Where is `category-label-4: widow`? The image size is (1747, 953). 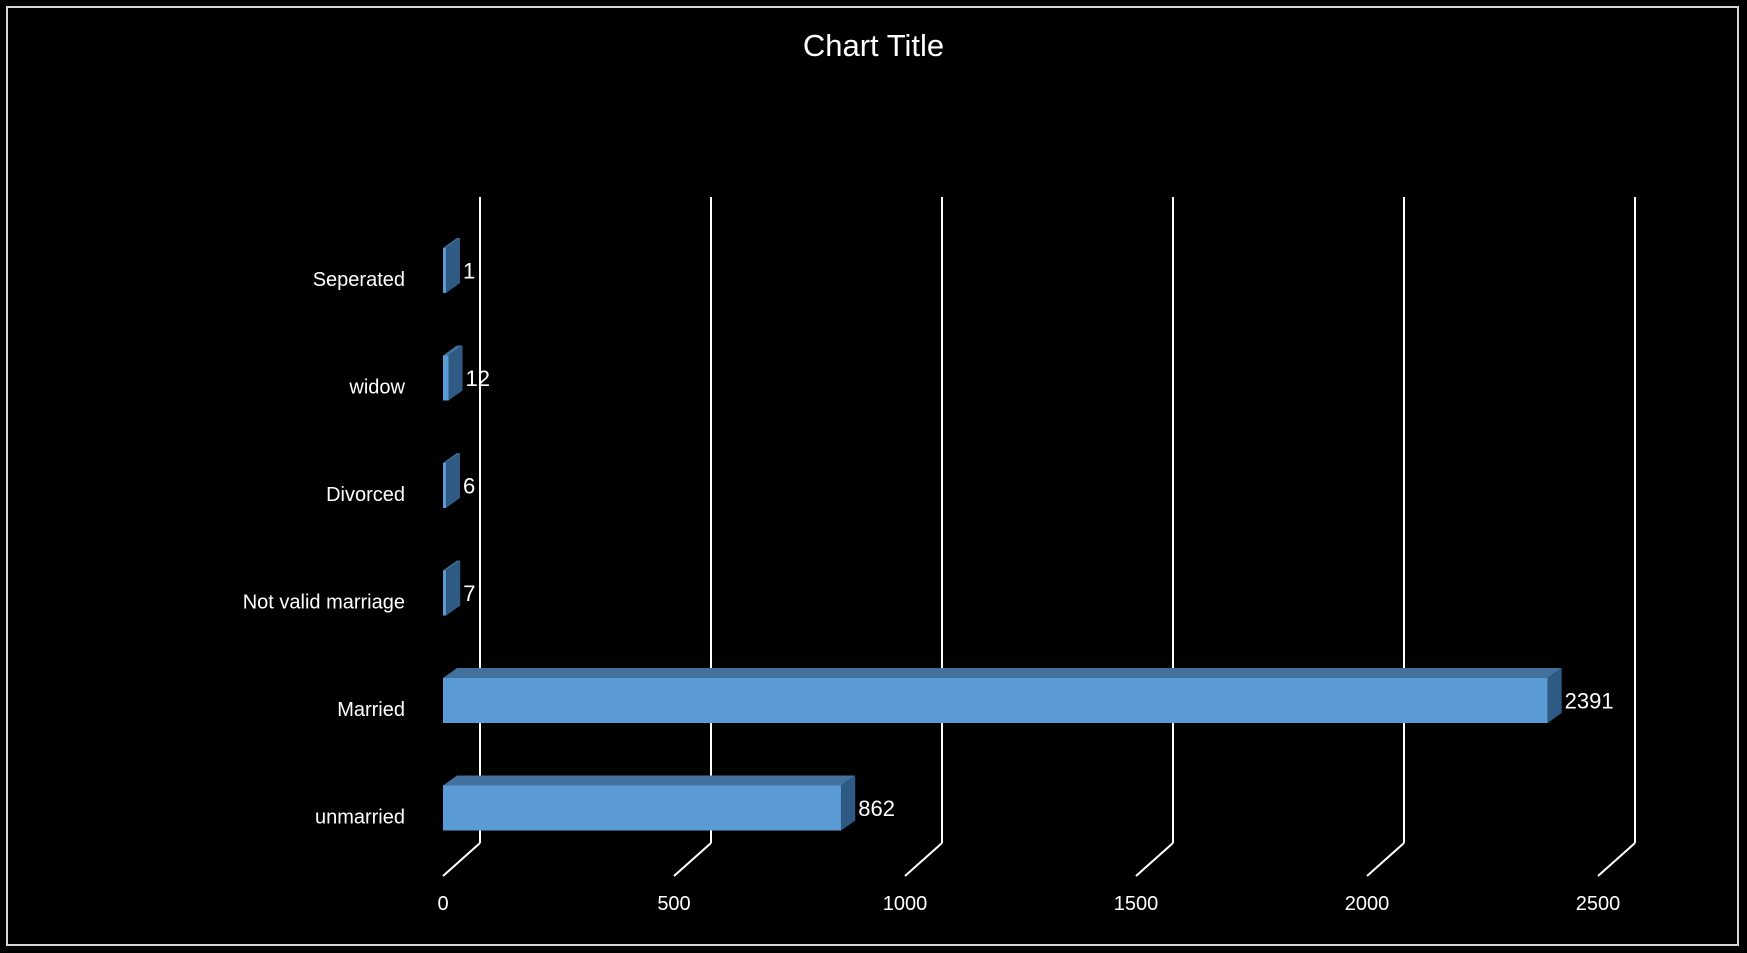
category-label-4: widow is located at coordinates (376, 387).